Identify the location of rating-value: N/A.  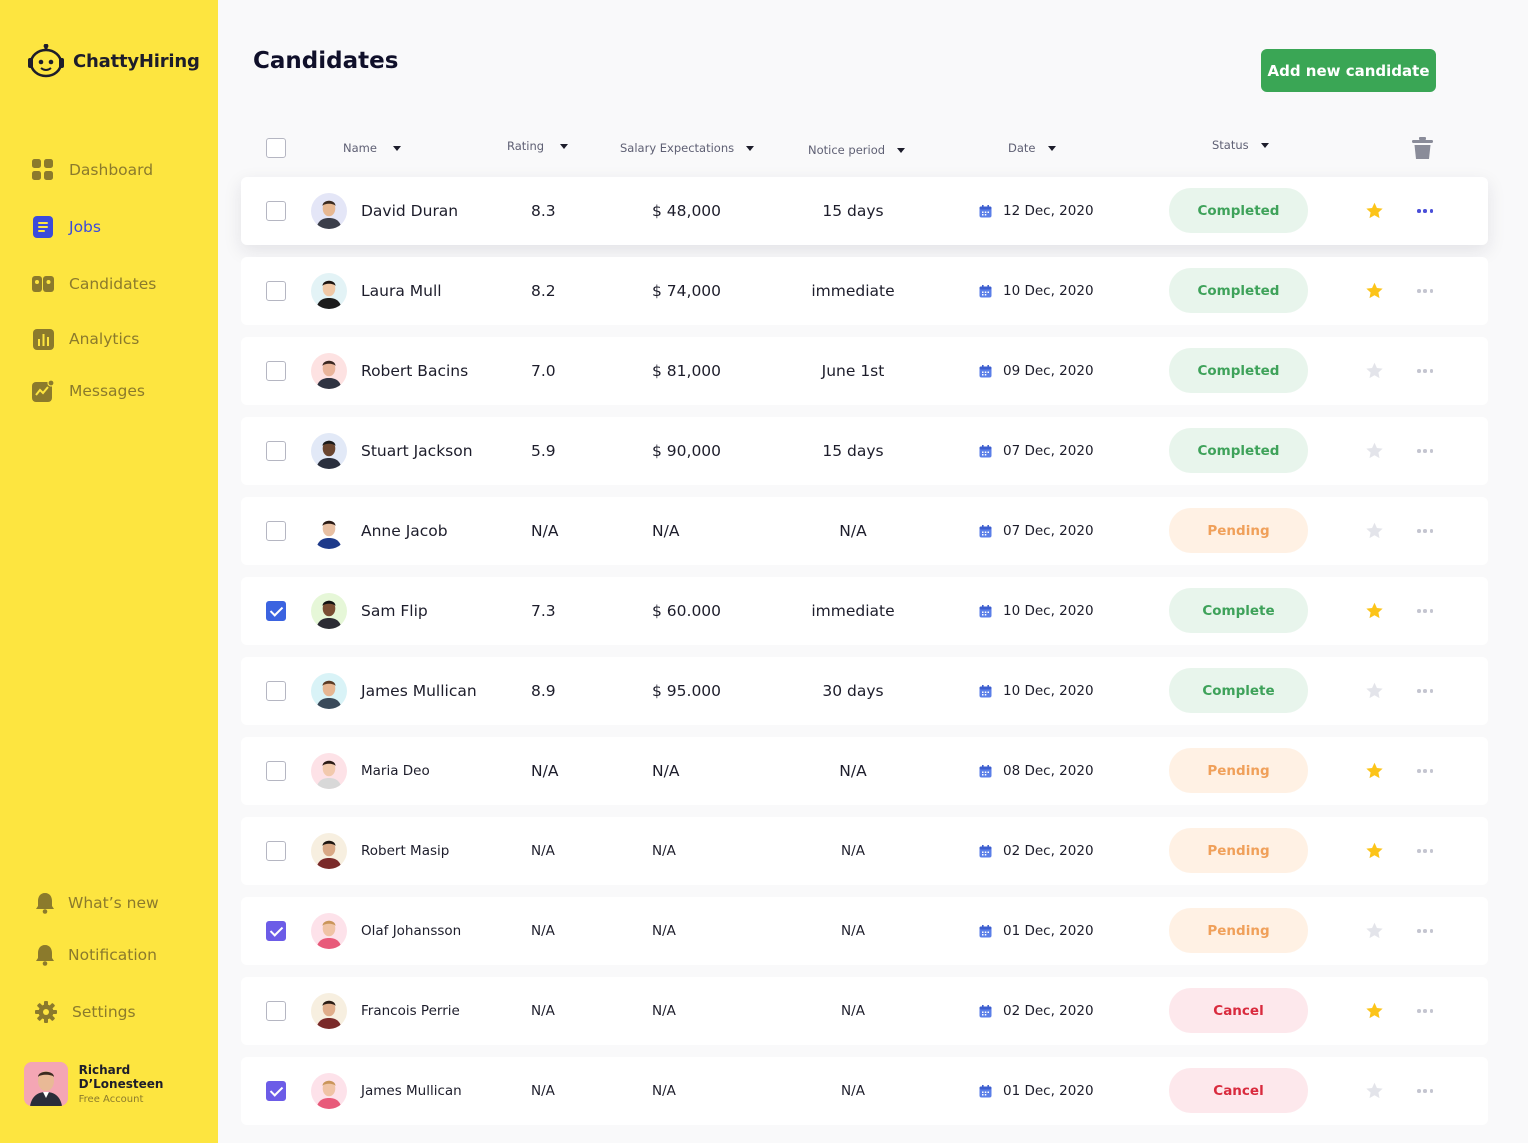
(543, 1011).